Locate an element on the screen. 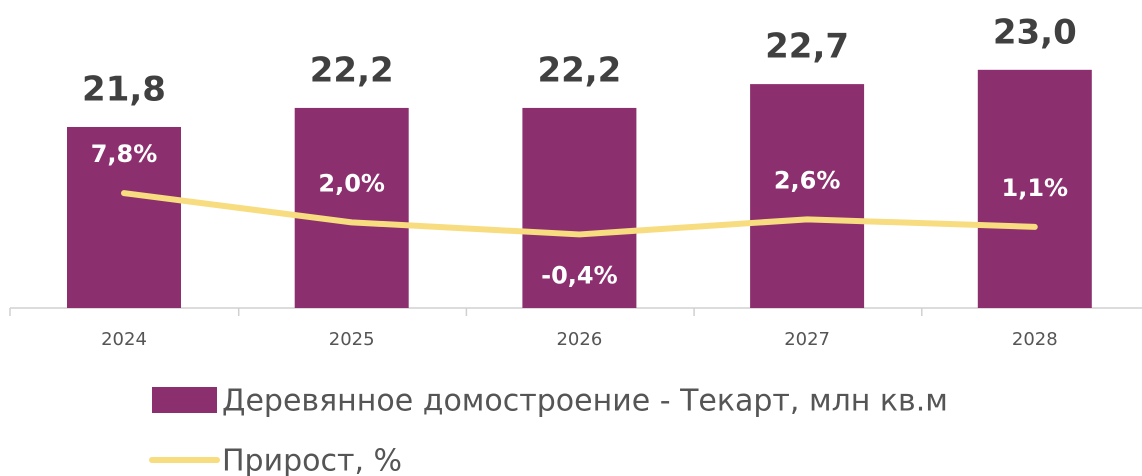  line-value-label: 2,0% is located at coordinates (351, 183).